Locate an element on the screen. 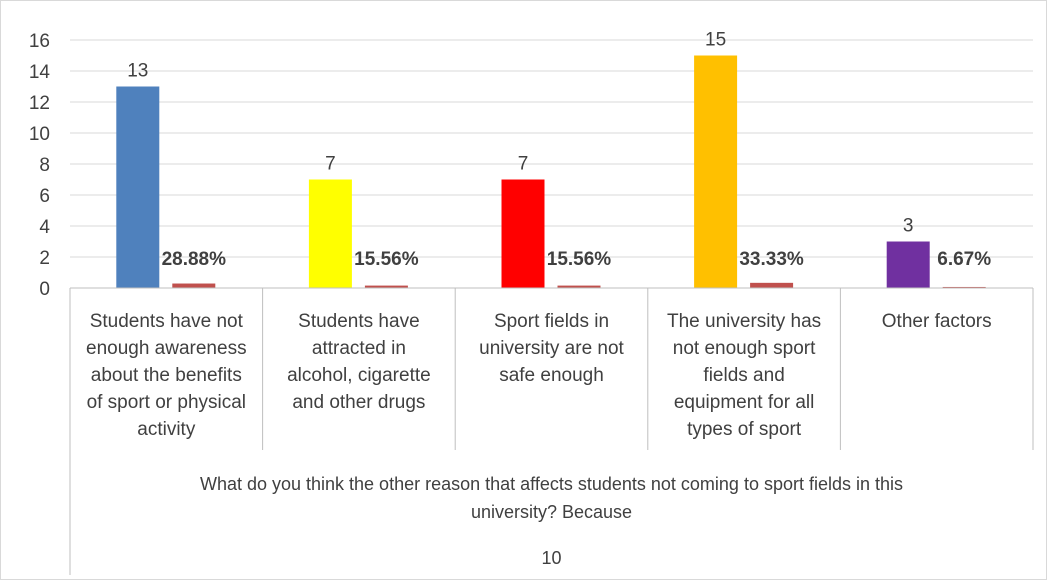  data-label-percent: 33.33% is located at coordinates (771, 259).